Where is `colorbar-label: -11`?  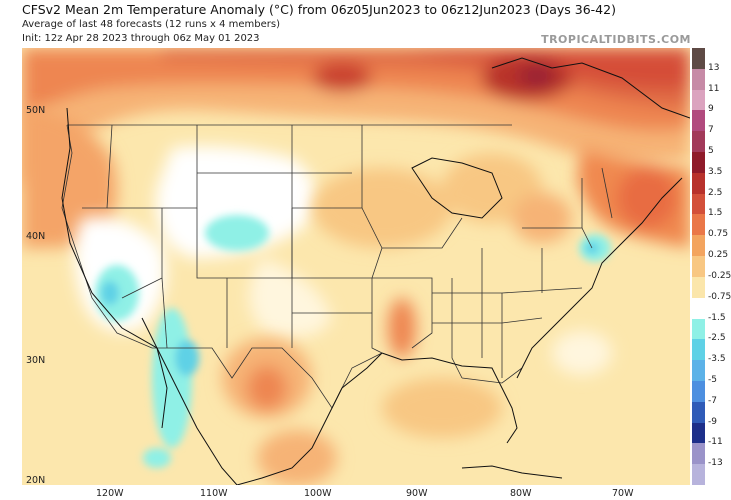
colorbar-label: -11 is located at coordinates (715, 442).